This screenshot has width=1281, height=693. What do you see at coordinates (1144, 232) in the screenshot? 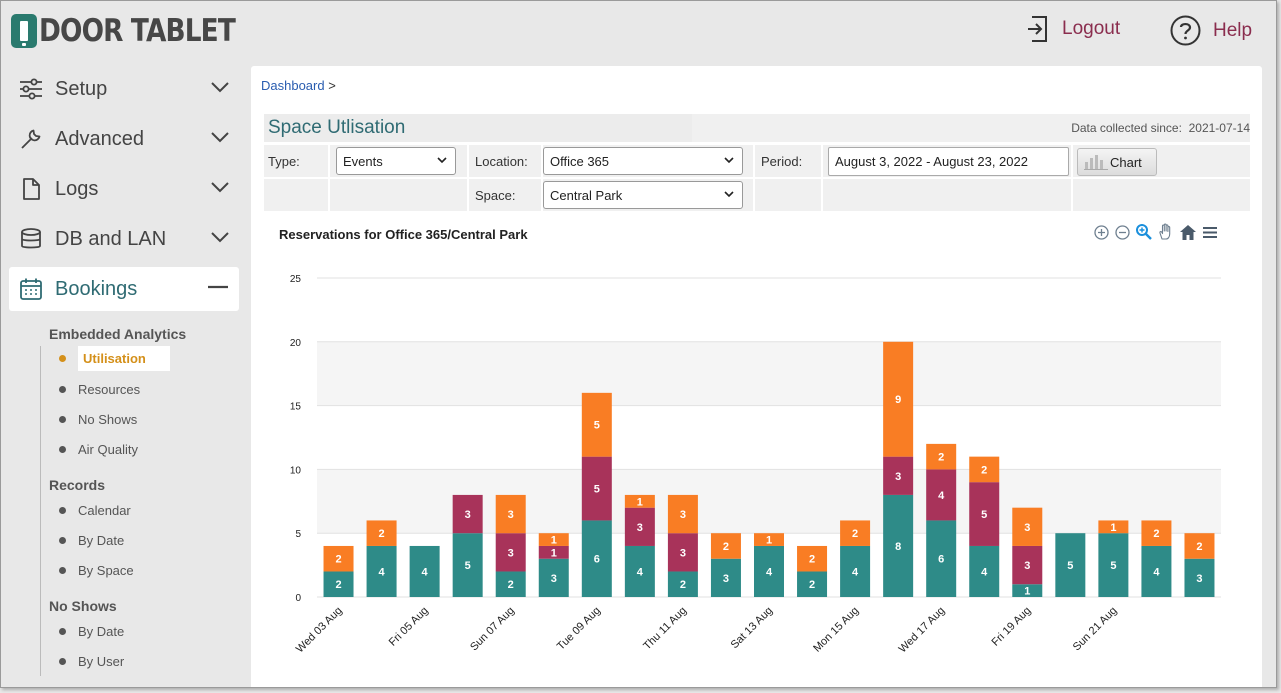
I see `zoom-select-icon` at bounding box center [1144, 232].